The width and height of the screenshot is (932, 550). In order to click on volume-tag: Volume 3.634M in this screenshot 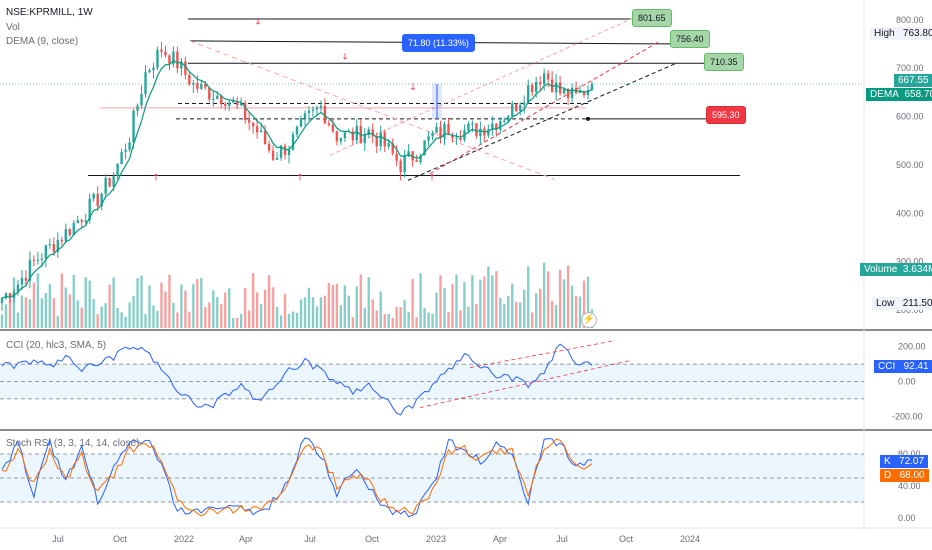, I will do `click(896, 269)`.